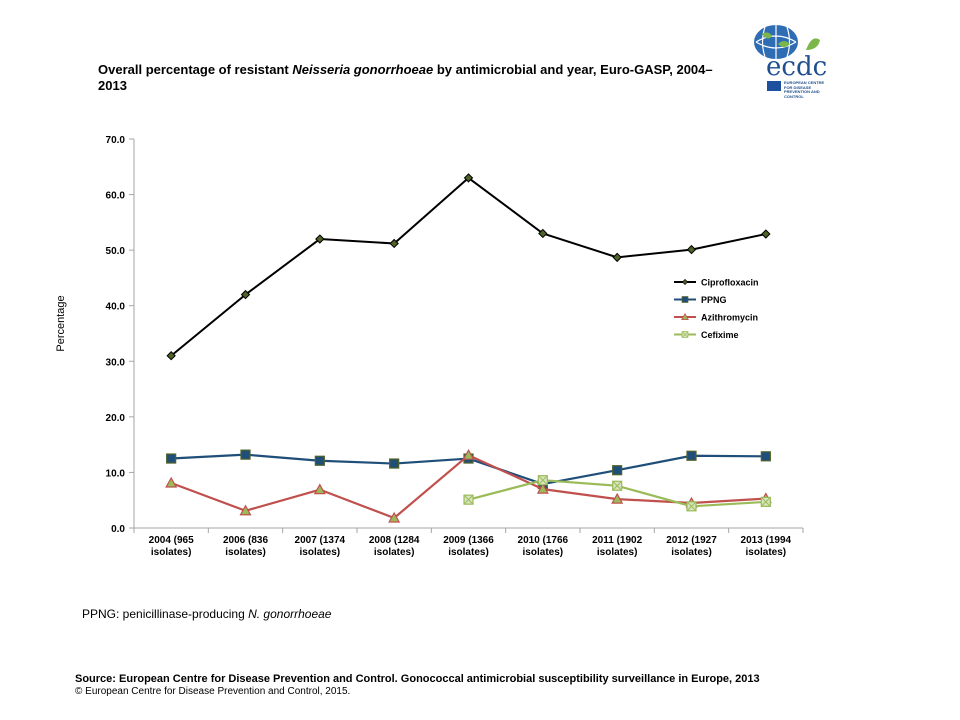 This screenshot has height=720, width=960. Describe the element at coordinates (394, 540) in the screenshot. I see `x-tick-label: 2008 (1284` at that location.